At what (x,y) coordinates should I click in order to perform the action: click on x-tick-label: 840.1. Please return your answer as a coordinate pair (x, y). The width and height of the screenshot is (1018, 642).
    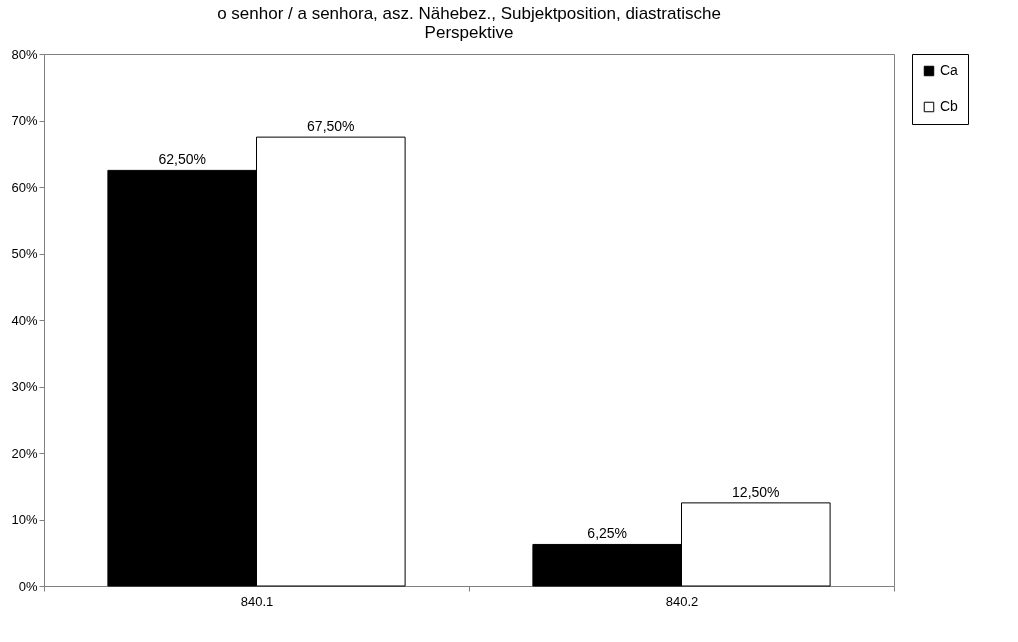
    Looking at the image, I should click on (257, 601).